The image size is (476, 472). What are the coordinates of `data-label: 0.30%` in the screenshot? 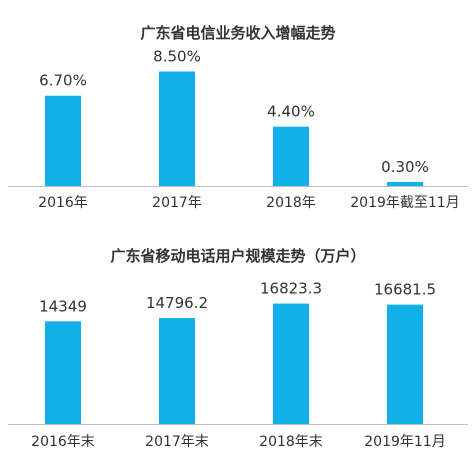 It's located at (405, 167).